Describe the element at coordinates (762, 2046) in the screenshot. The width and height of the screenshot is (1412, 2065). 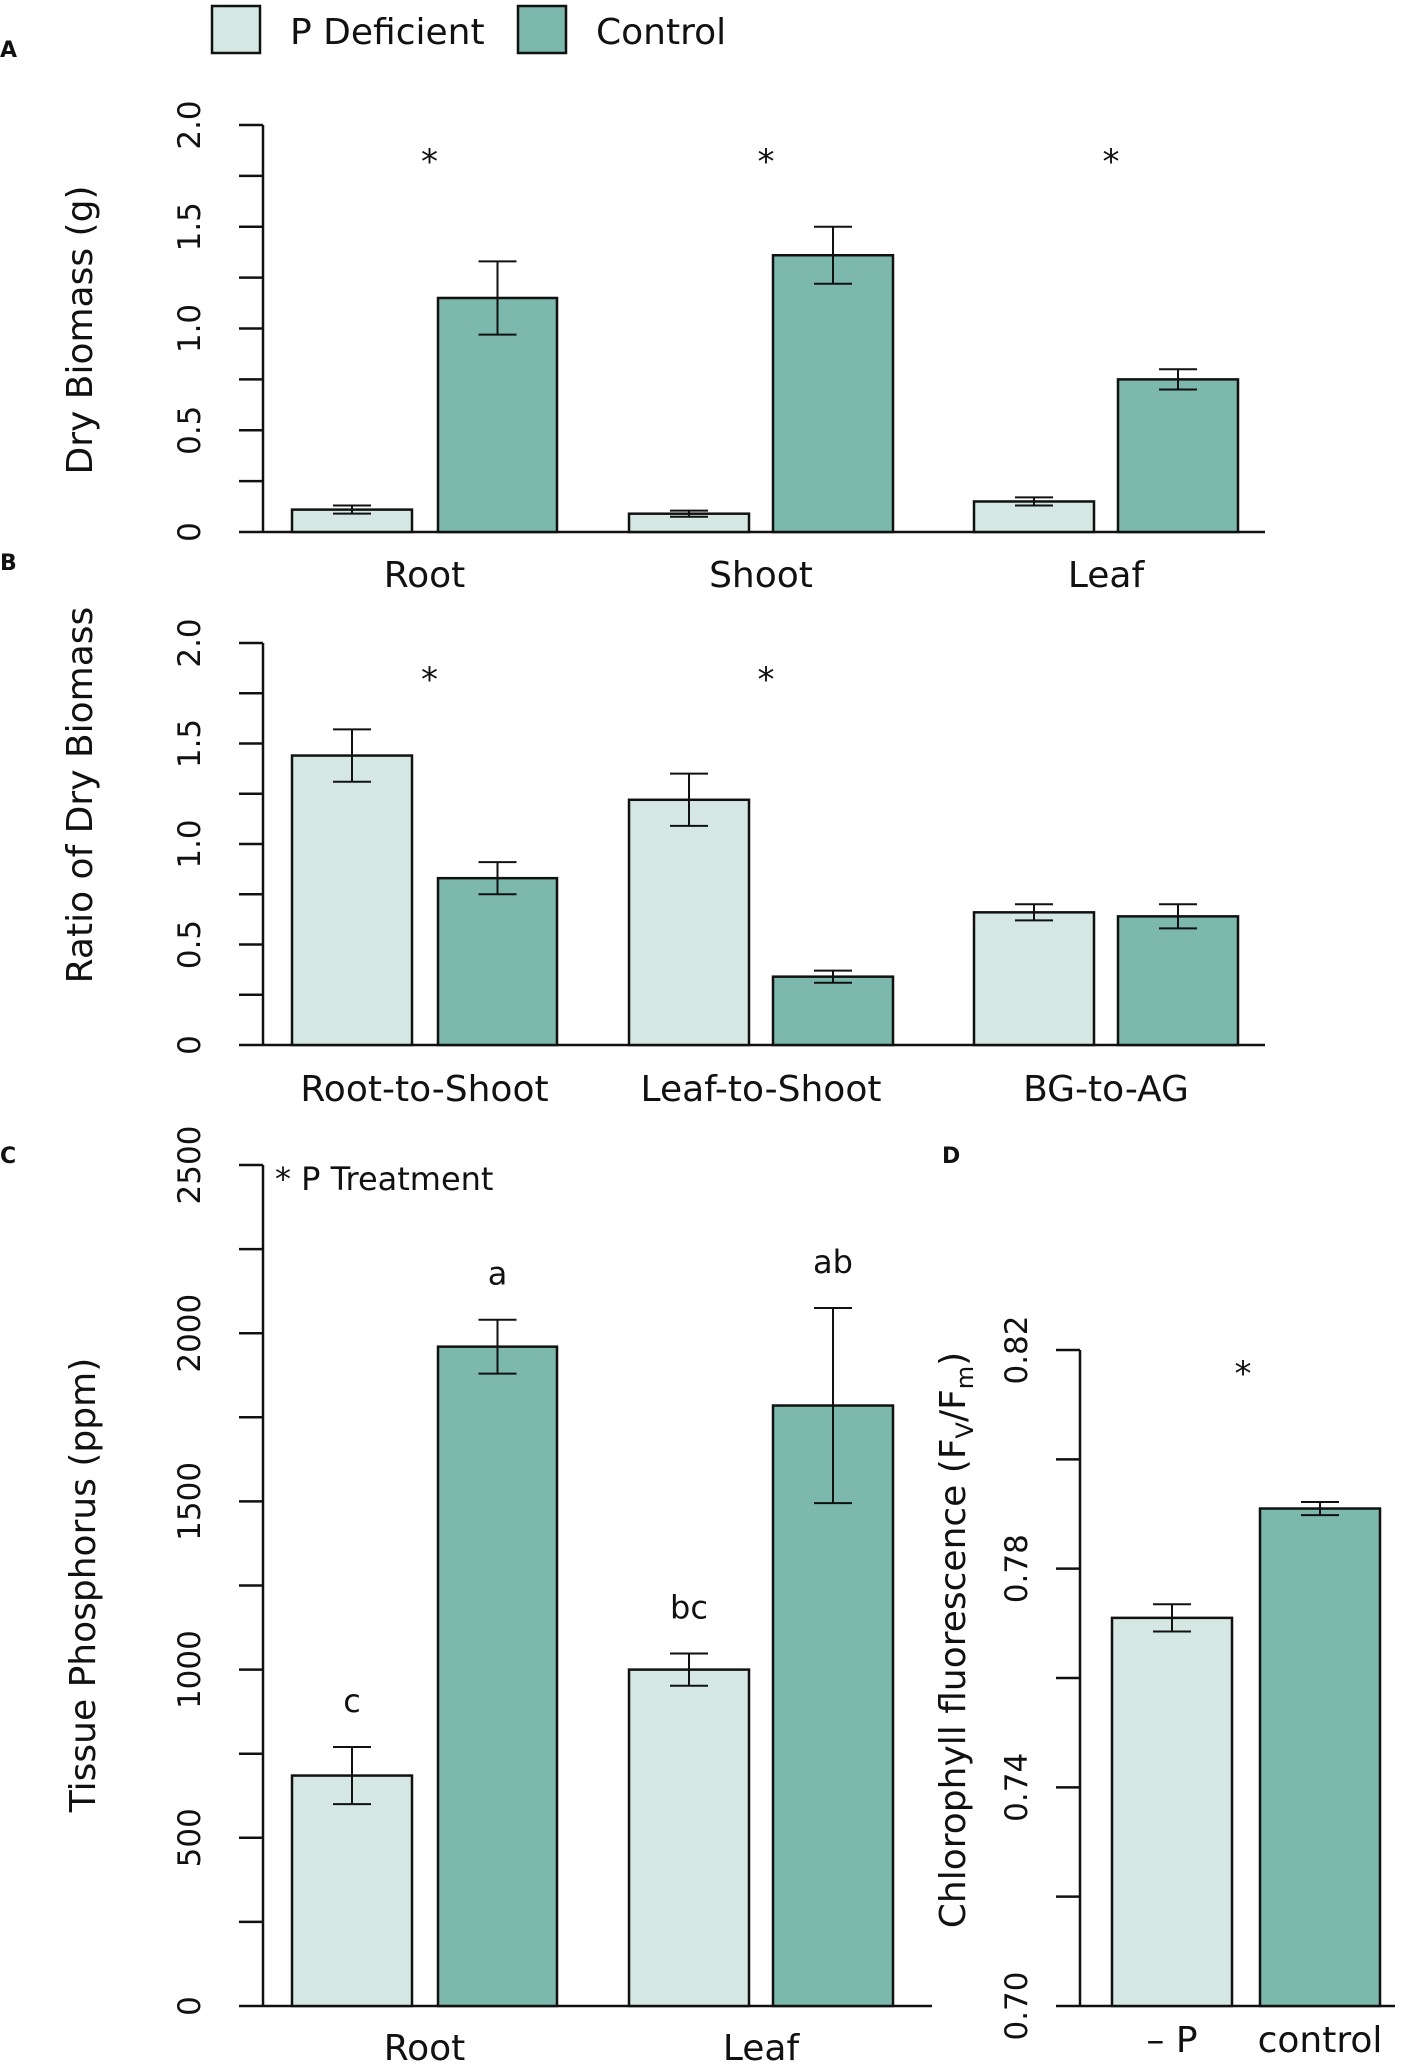
I see `panel-c-category-label: Leaf` at that location.